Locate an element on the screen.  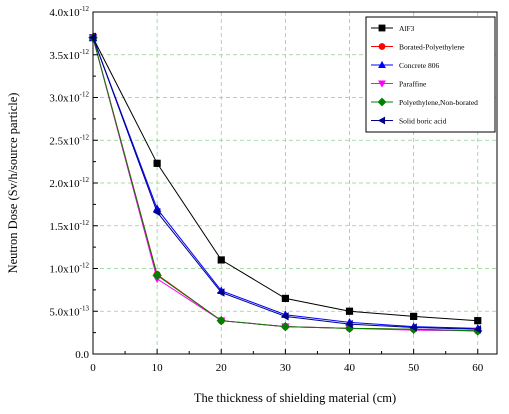
y-tick-label: 1.0x10⁻¹² is located at coordinates (69, 269).